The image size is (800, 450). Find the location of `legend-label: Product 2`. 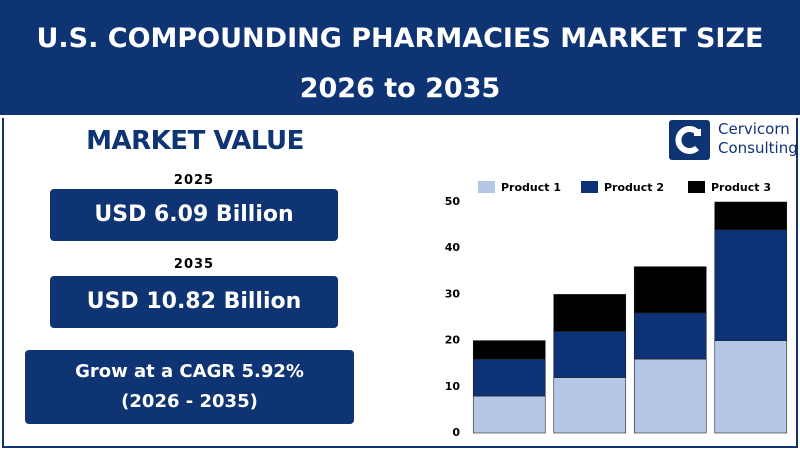

legend-label: Product 2 is located at coordinates (634, 187).